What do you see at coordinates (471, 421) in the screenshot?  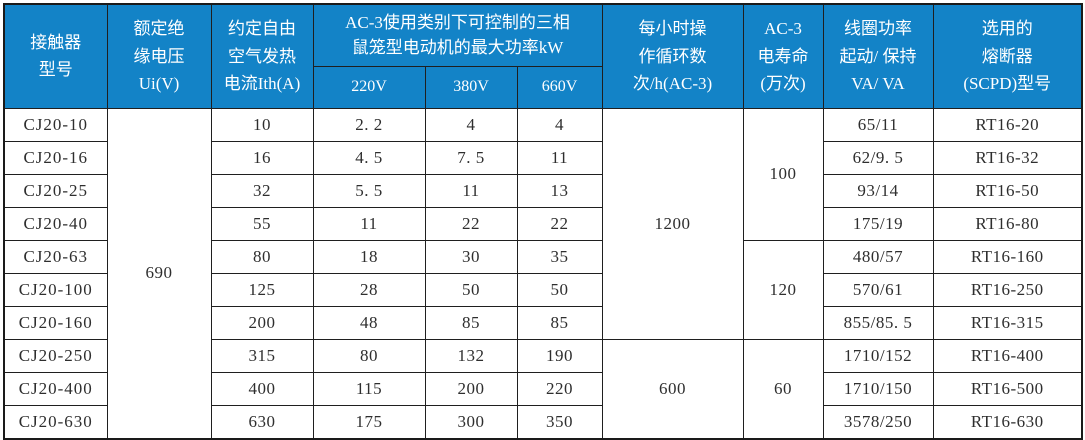 I see `cell-kw380: 300` at bounding box center [471, 421].